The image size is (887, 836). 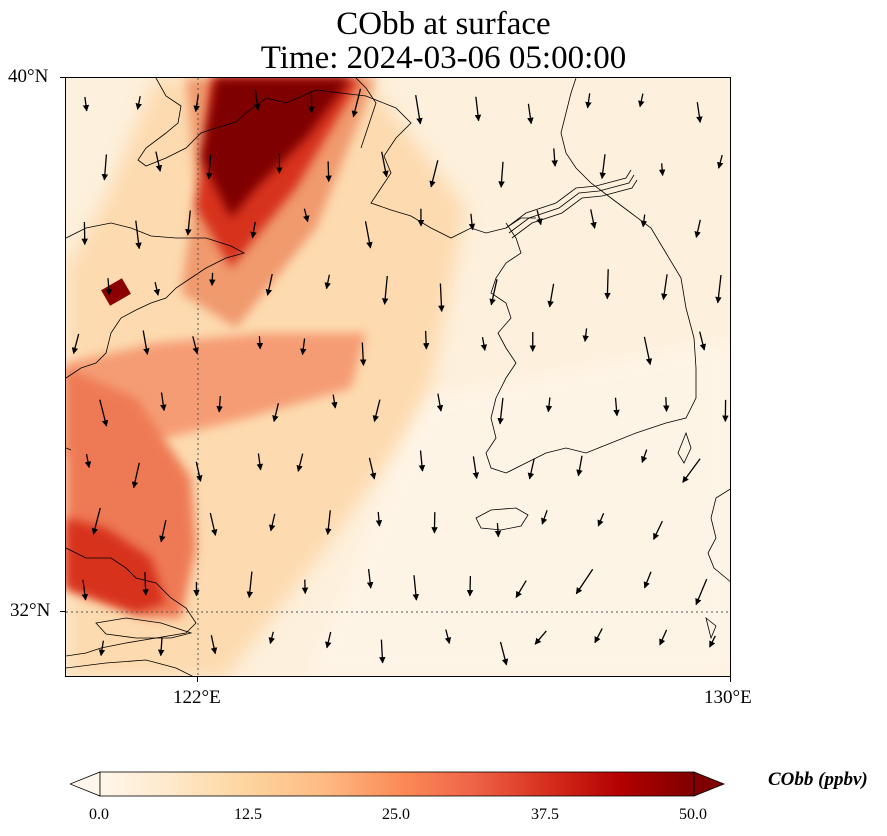 I want to click on coastline-yangtze, so click(x=131, y=602).